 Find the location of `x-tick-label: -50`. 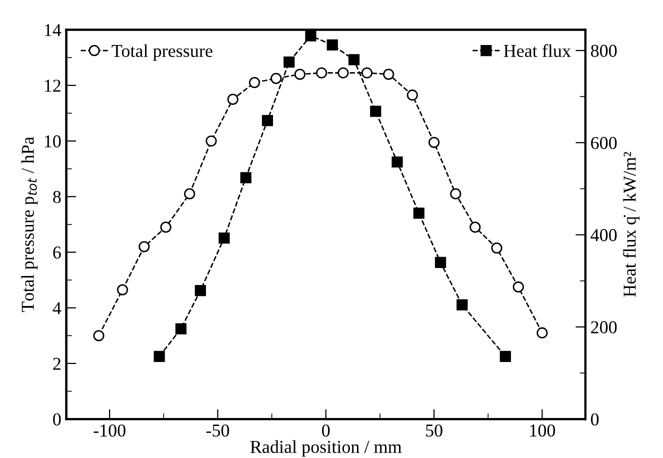

x-tick-label: -50 is located at coordinates (218, 430).